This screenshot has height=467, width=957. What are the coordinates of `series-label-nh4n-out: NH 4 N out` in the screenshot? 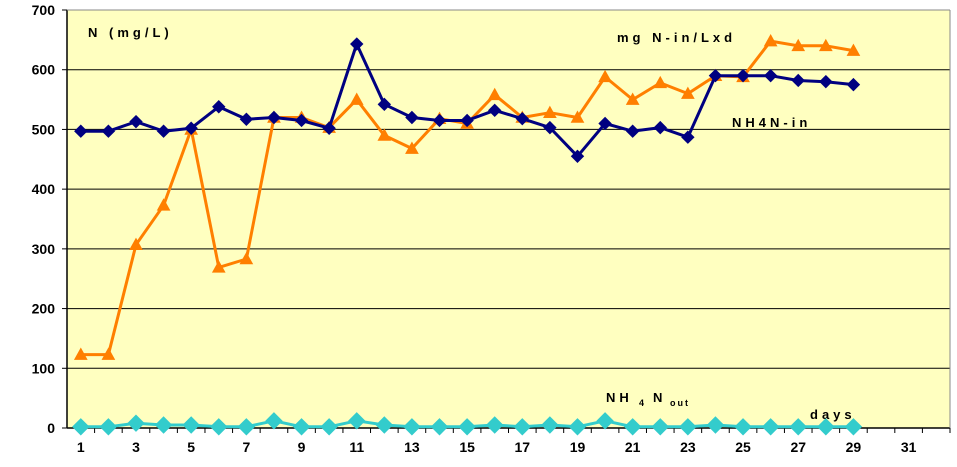 It's located at (648, 399).